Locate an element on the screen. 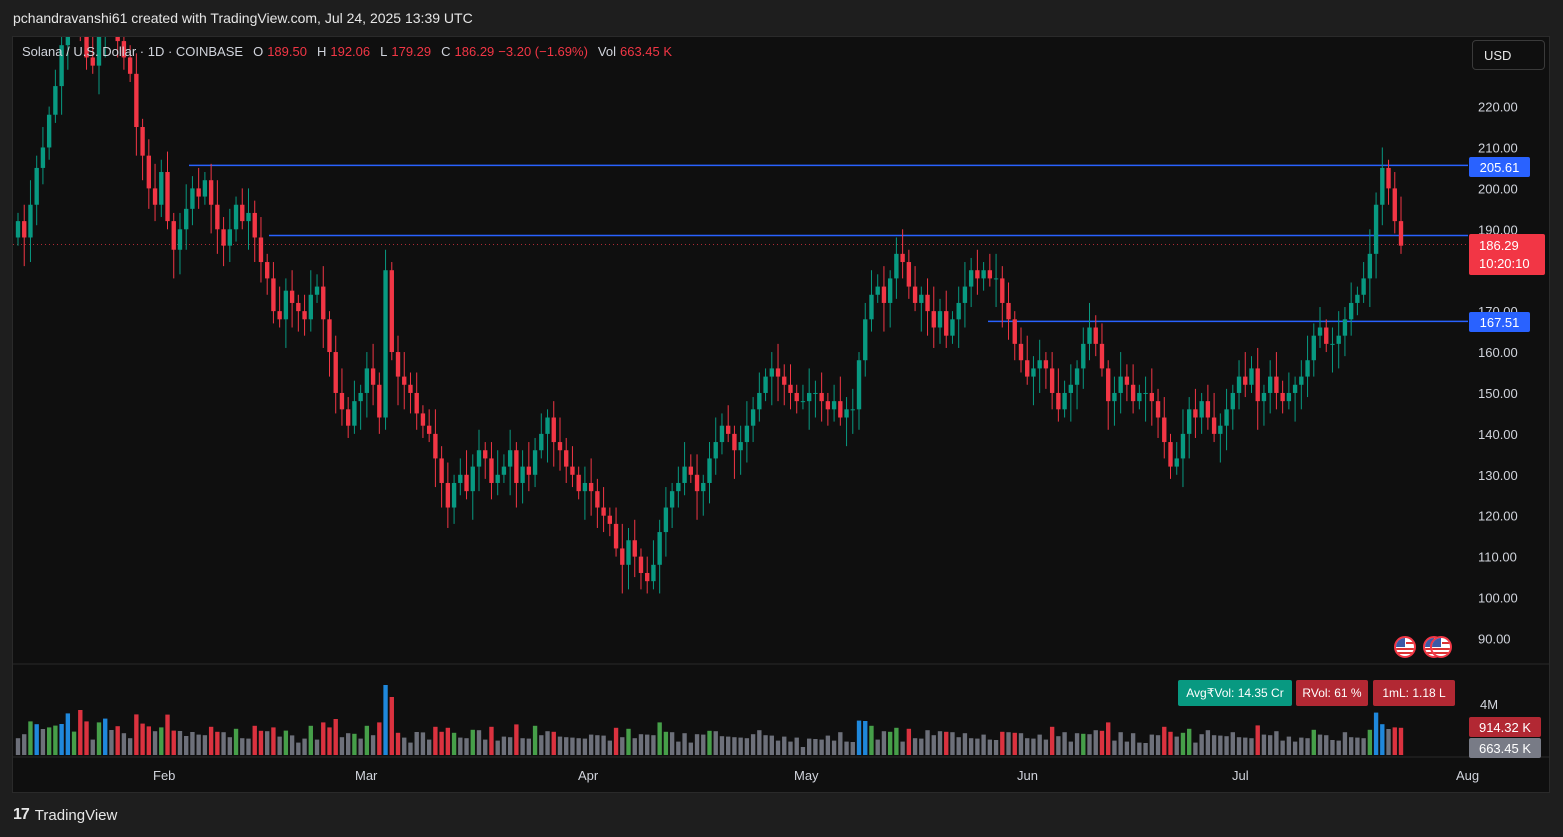  open-value: 189.50 is located at coordinates (287, 51).